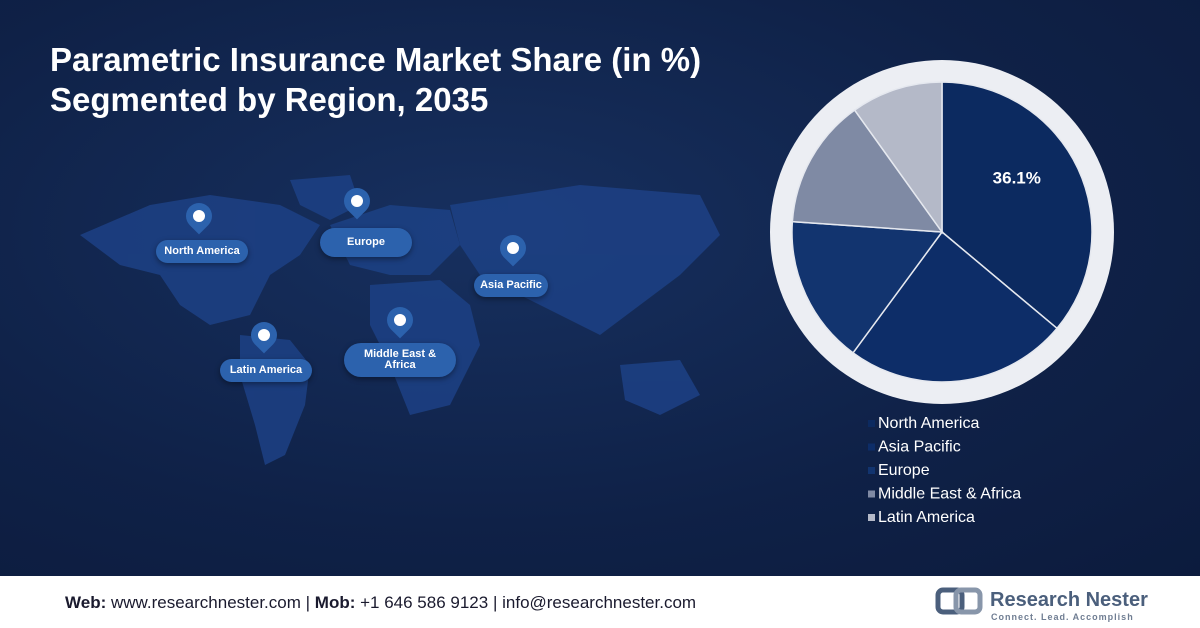  What do you see at coordinates (949, 494) in the screenshot?
I see `legend-label: Middle East & Africa` at bounding box center [949, 494].